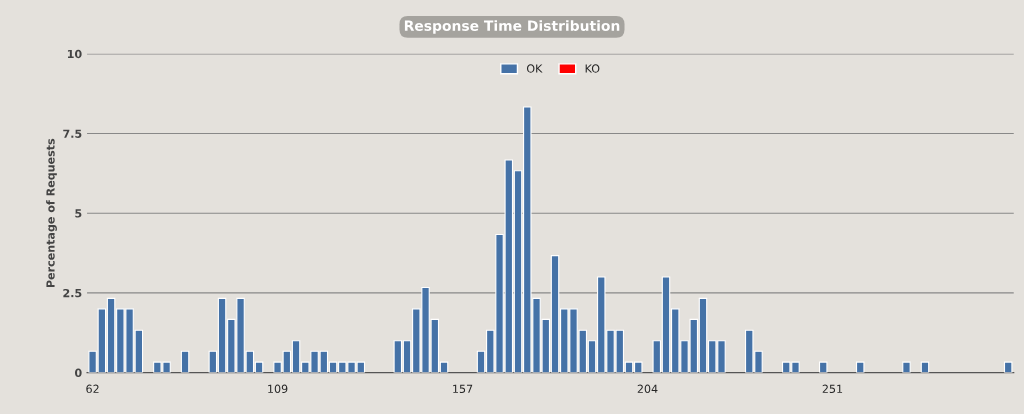 The height and width of the screenshot is (414, 1024). What do you see at coordinates (51, 213) in the screenshot?
I see `y-axis-title: Percentage of Requests` at bounding box center [51, 213].